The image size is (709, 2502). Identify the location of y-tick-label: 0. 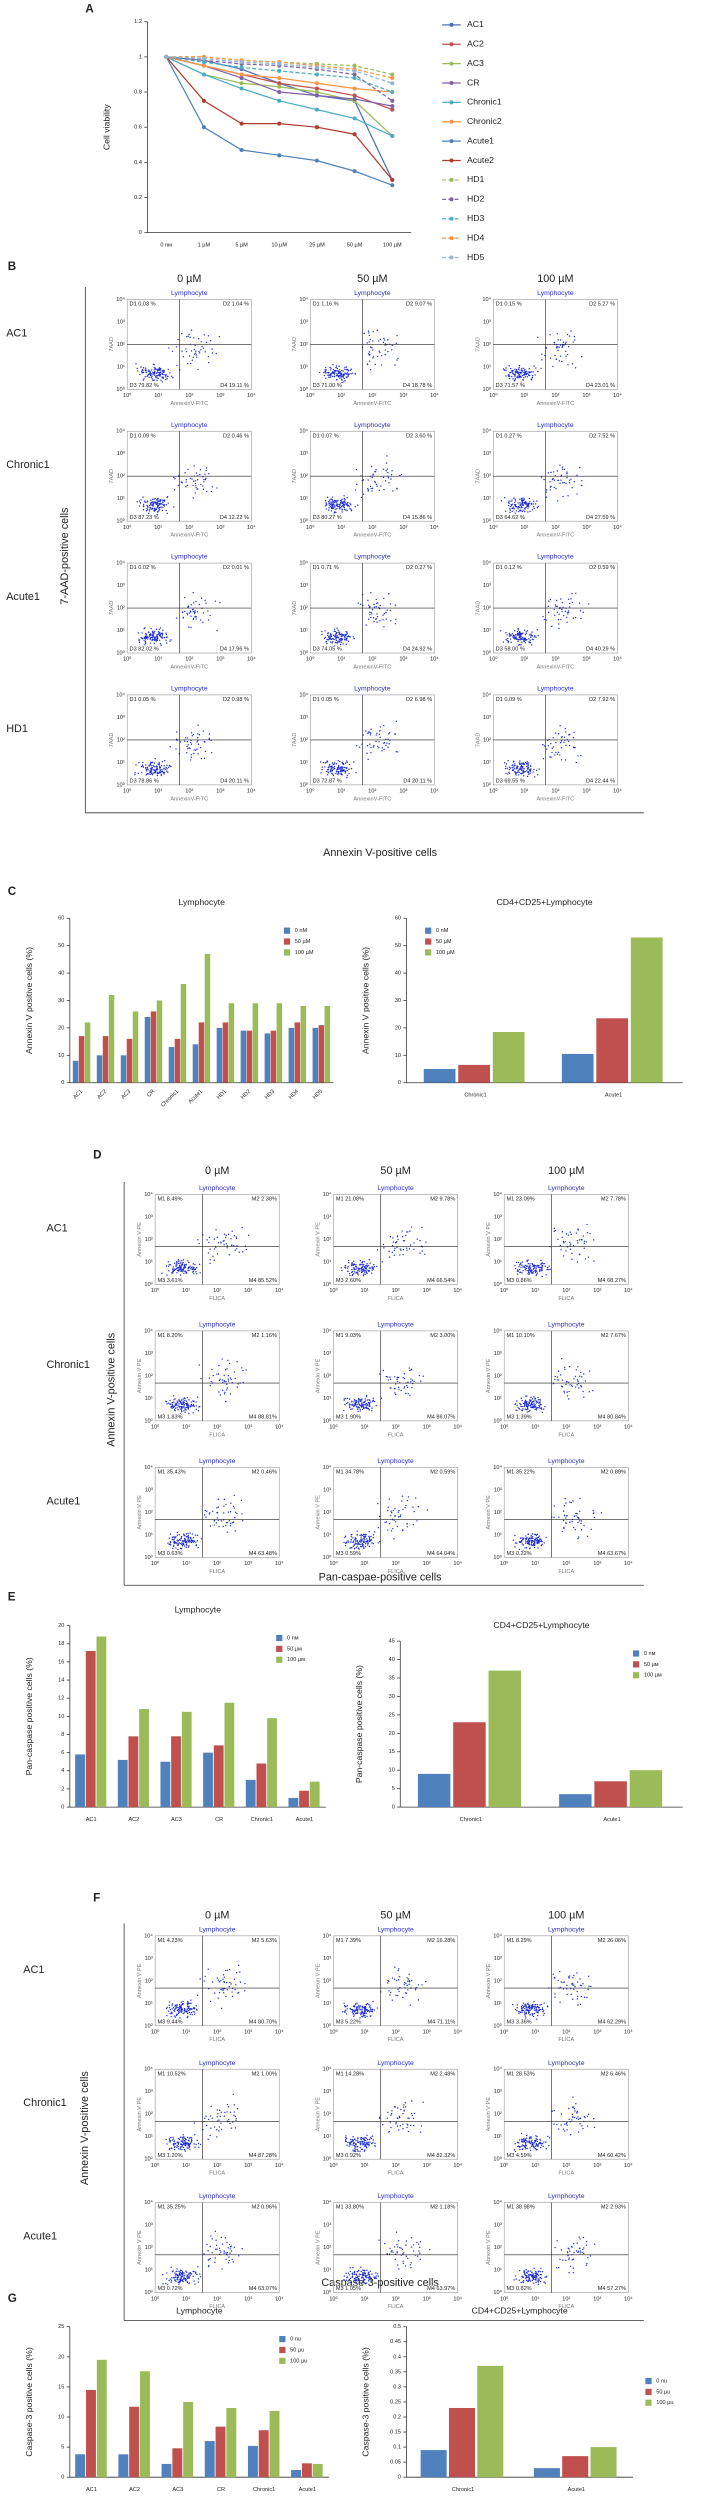
(140, 233).